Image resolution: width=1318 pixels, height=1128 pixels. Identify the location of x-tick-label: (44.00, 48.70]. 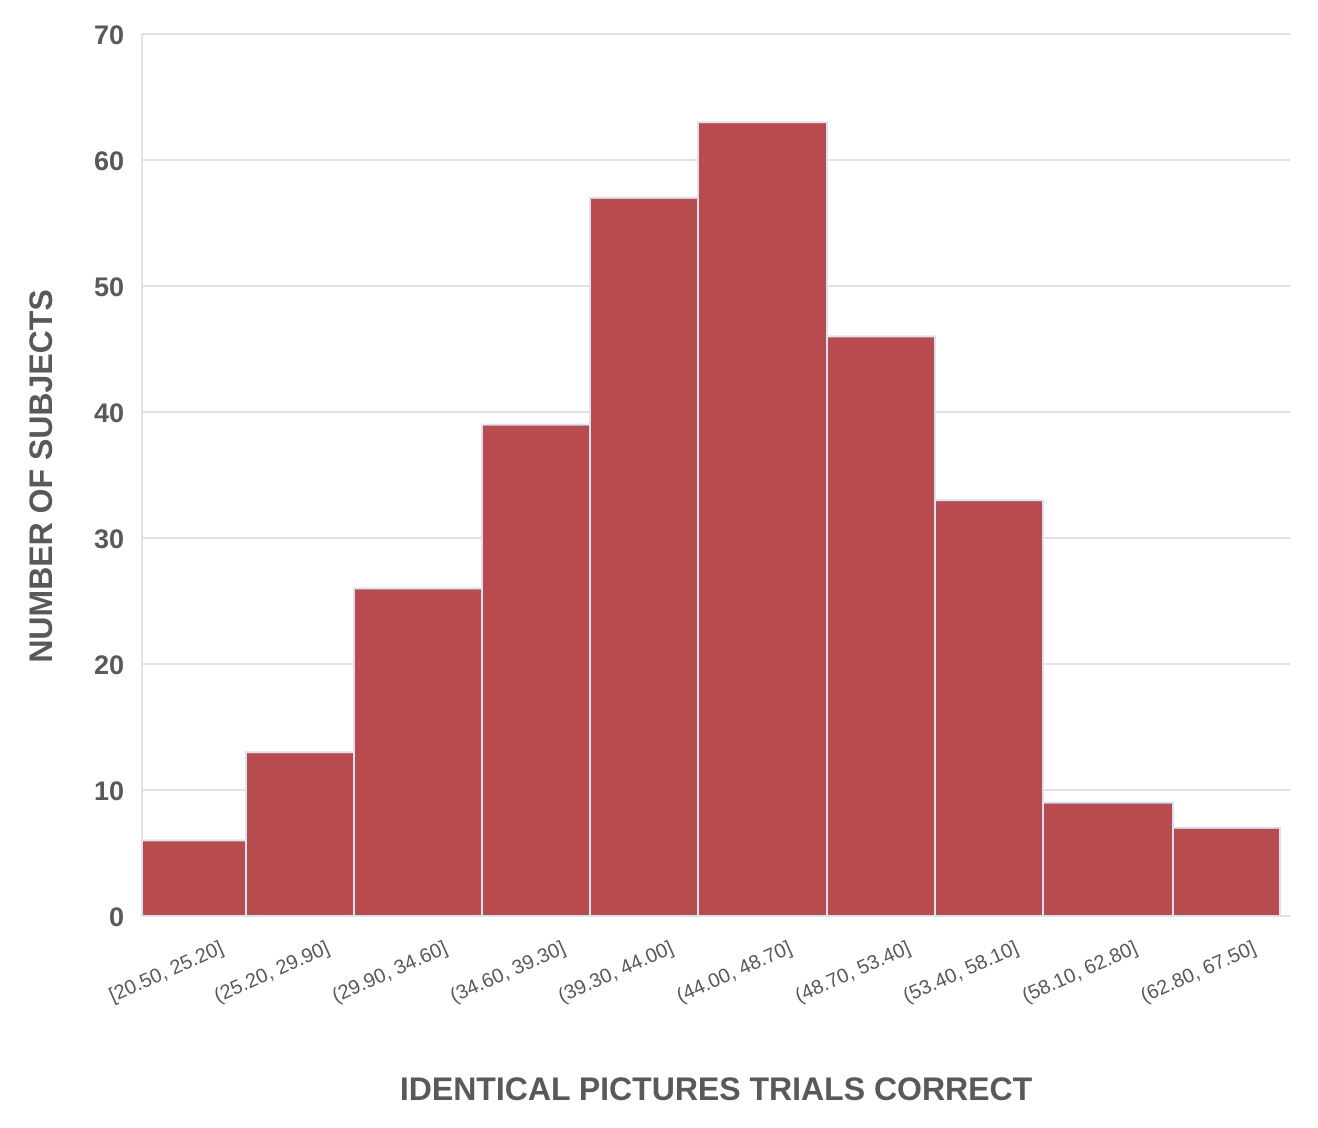
(734, 972).